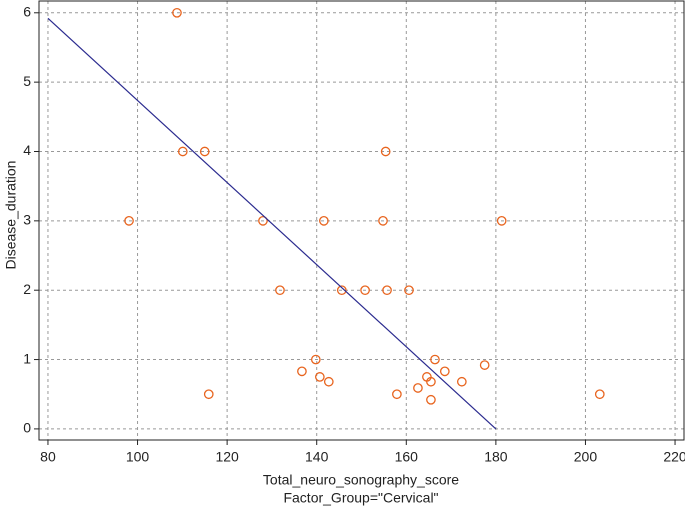 This screenshot has width=685, height=510. I want to click on y-tick-label: 5, so click(27, 81).